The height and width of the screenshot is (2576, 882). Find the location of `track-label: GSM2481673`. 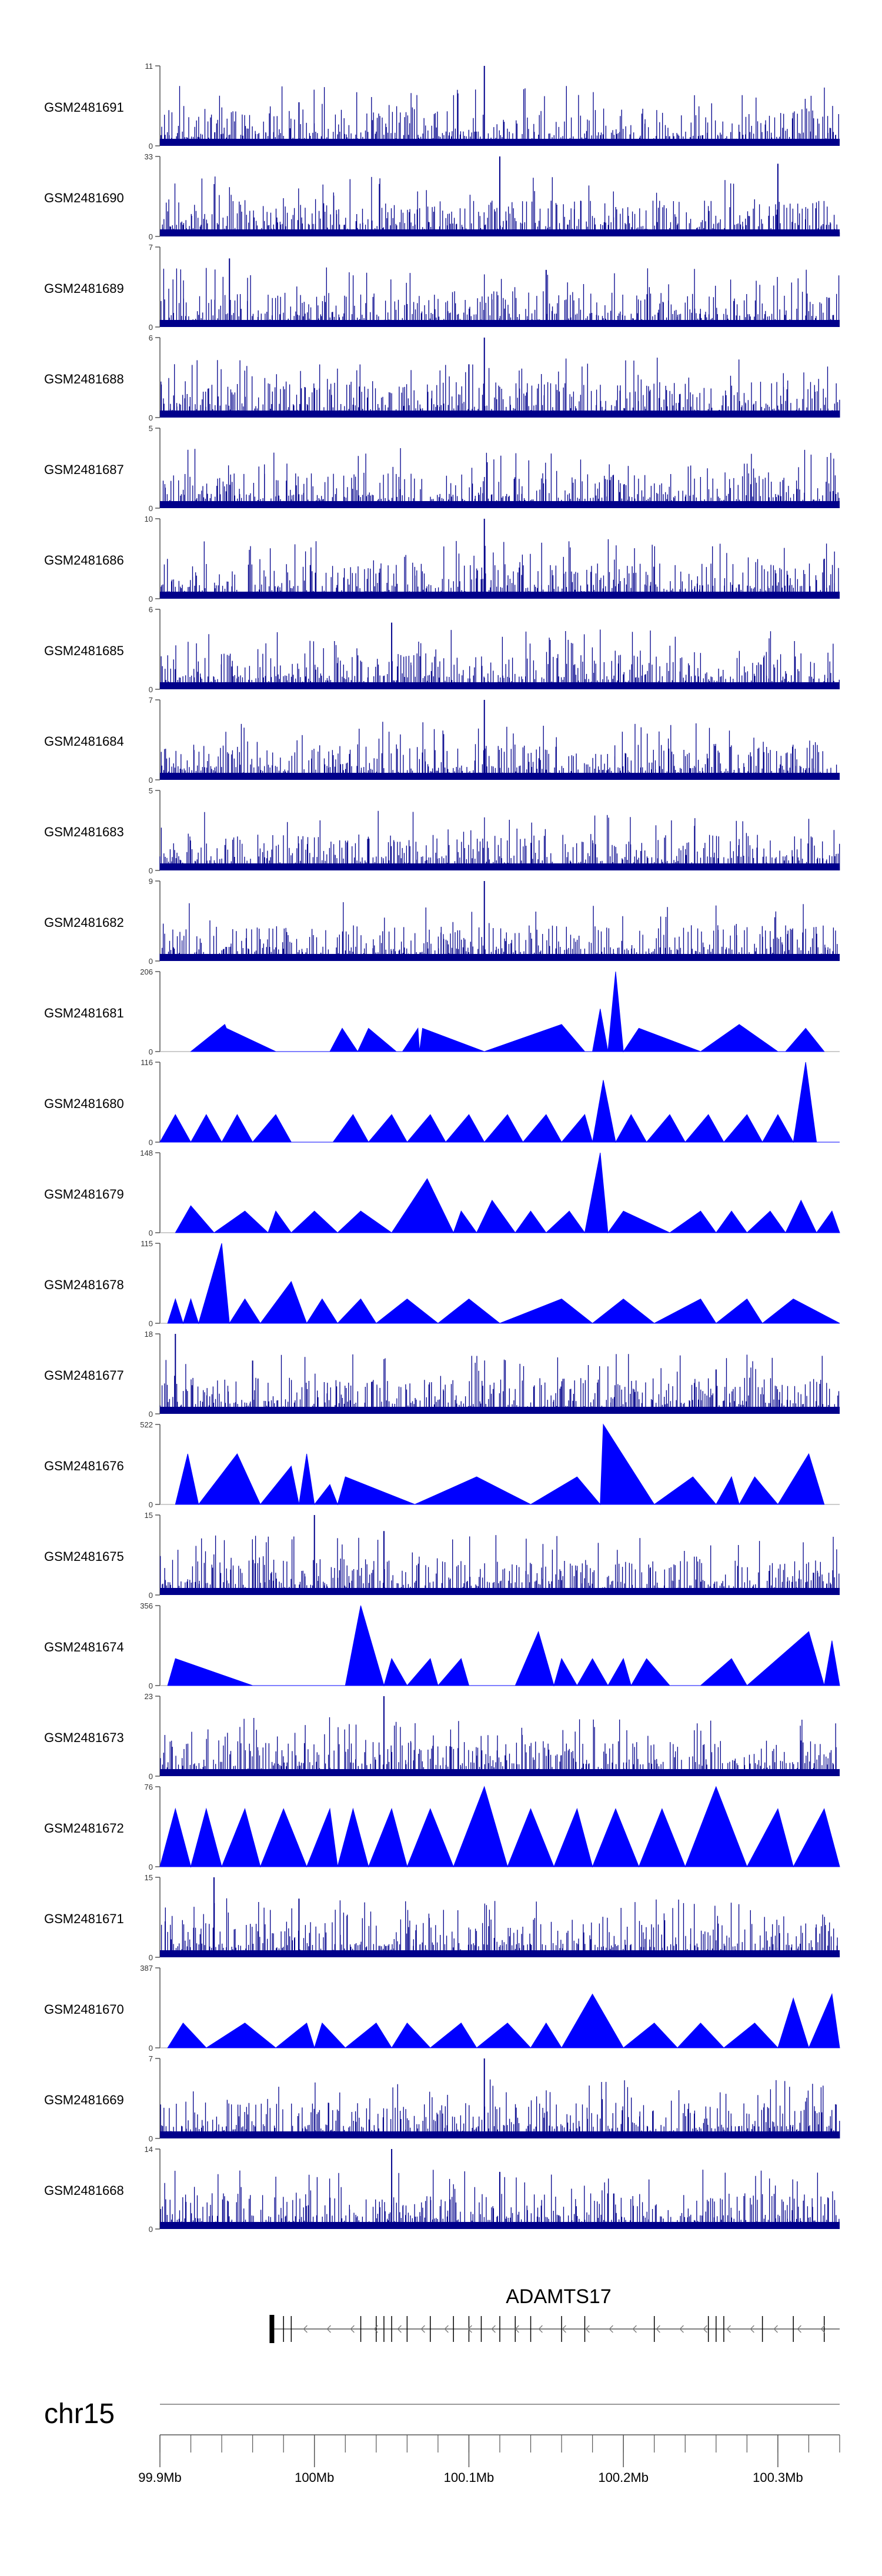

track-label: GSM2481673 is located at coordinates (84, 1737).